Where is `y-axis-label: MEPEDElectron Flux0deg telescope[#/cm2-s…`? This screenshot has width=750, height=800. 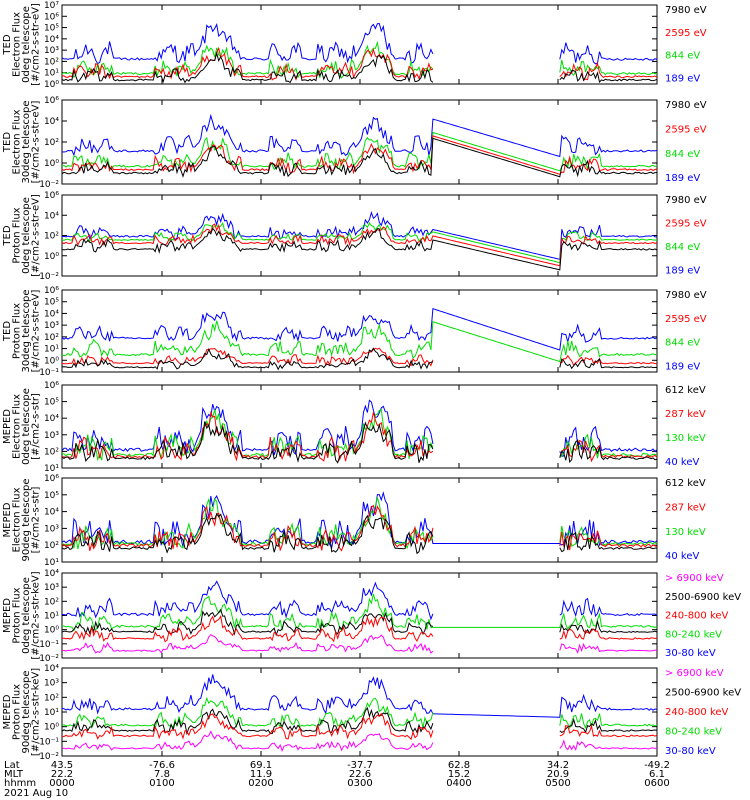 y-axis-label: MEPEDElectron Flux0deg telescope[#/cm2-s… is located at coordinates (22, 426).